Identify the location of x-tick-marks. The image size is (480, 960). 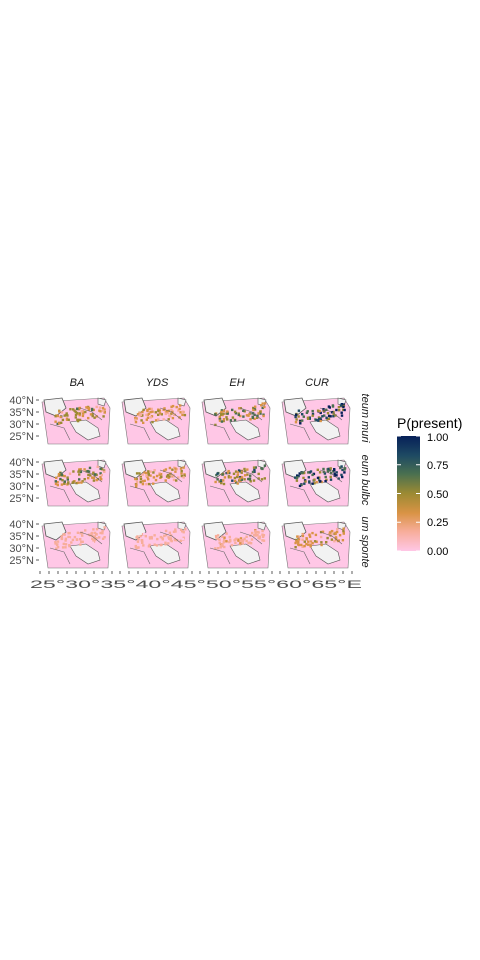
(196, 572).